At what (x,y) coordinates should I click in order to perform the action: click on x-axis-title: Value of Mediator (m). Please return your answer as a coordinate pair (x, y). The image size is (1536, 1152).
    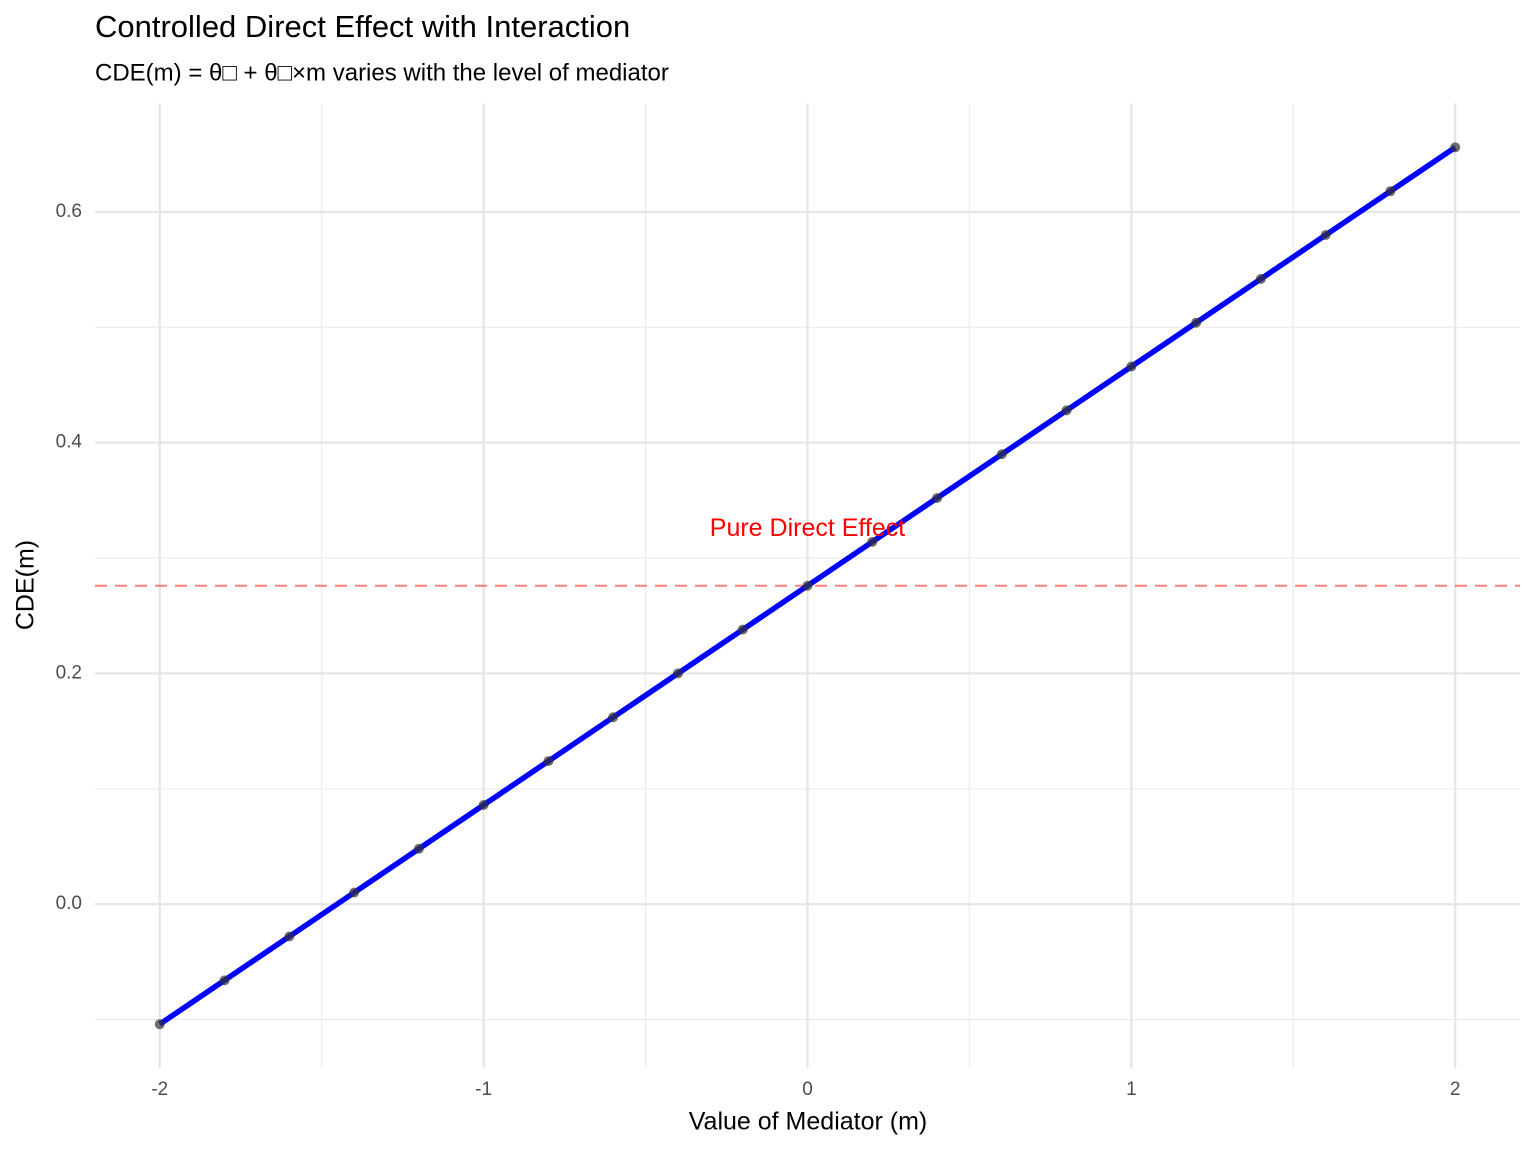
    Looking at the image, I should click on (808, 1122).